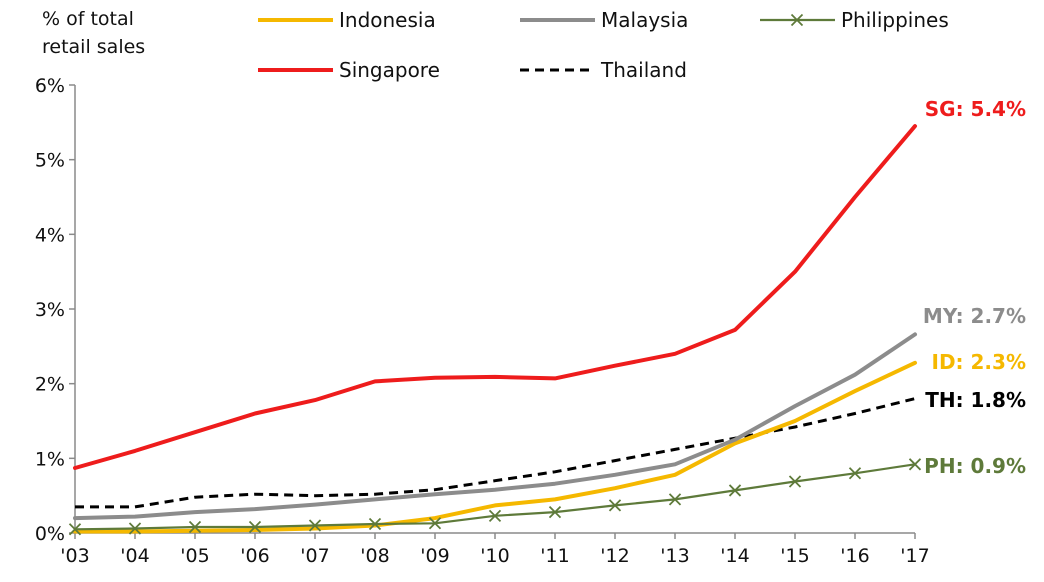 This screenshot has height=582, width=1044. I want to click on legend-item-singapore: Singapore, so click(349, 70).